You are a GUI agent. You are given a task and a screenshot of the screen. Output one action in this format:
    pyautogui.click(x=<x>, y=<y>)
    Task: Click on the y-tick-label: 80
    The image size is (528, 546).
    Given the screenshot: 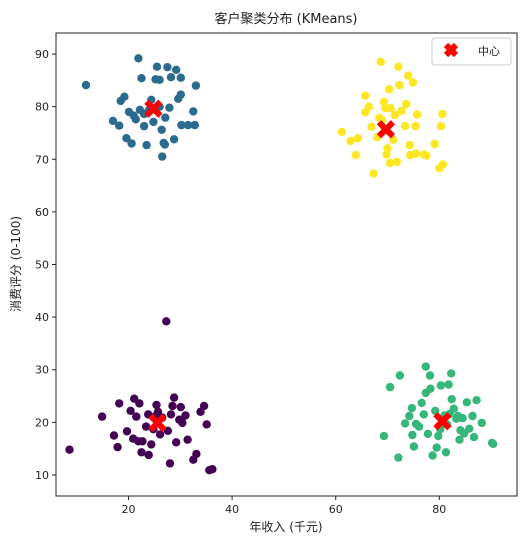 What is the action you would take?
    pyautogui.click(x=42, y=107)
    